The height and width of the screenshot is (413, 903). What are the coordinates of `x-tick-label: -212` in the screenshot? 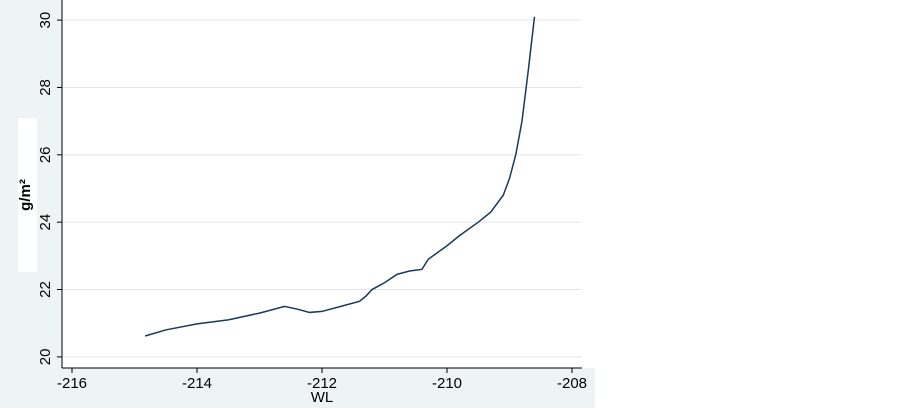 It's located at (322, 383).